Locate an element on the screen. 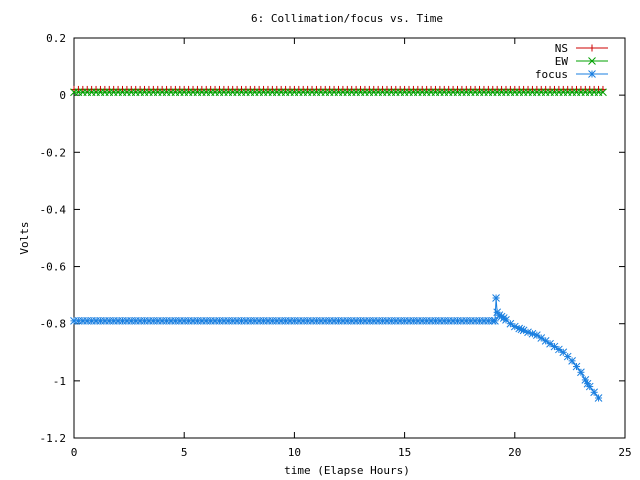 The width and height of the screenshot is (640, 480). y-tick-label: -0.6 is located at coordinates (53, 267).